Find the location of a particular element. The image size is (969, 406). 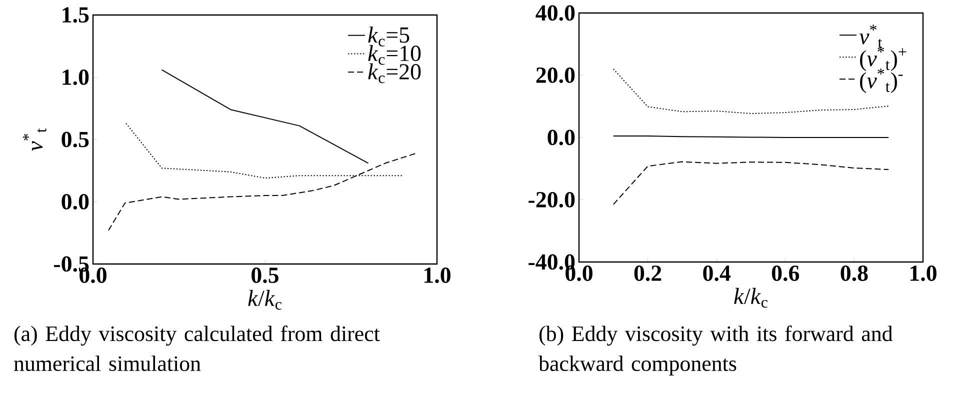

text: (b) Eddy viscosity with its forward and backward components is located at coordinates (715, 351).